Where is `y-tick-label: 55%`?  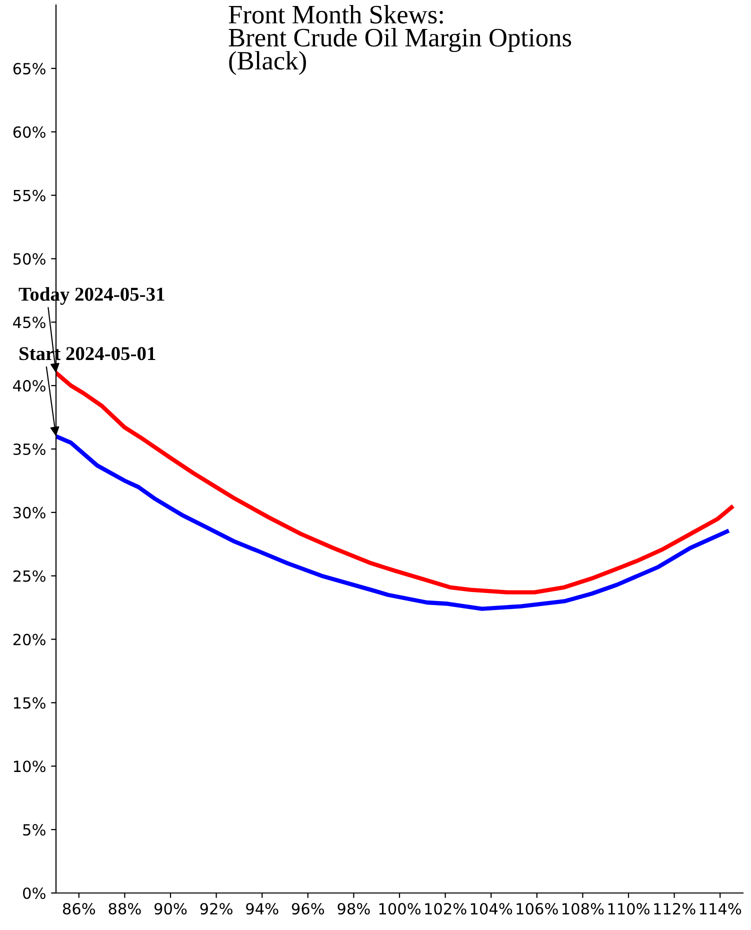 y-tick-label: 55% is located at coordinates (30, 196).